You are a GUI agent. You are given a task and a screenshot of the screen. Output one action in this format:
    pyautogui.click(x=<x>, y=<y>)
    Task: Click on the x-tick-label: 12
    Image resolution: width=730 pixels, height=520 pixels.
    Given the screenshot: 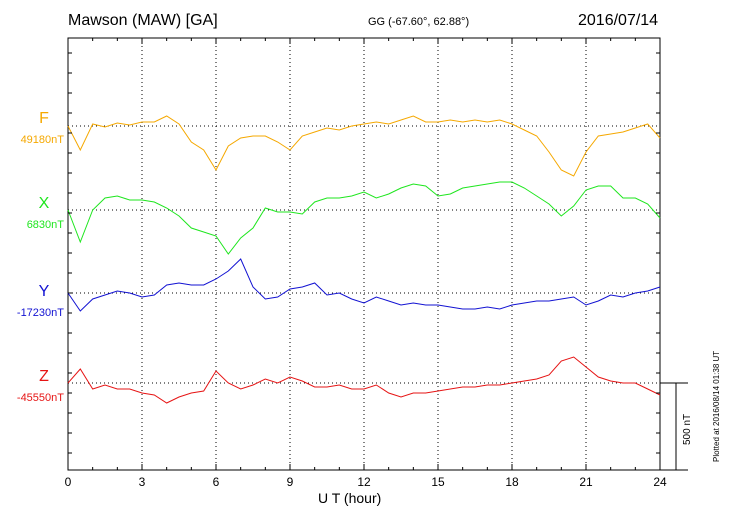 What is the action you would take?
    pyautogui.click(x=364, y=482)
    